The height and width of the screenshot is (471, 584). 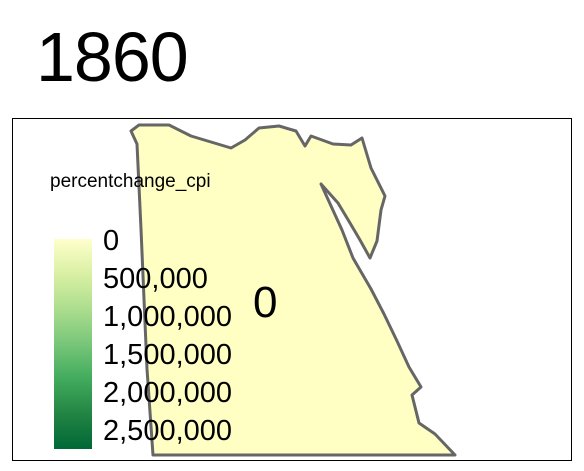 I want to click on year-title: 1860, so click(x=112, y=57).